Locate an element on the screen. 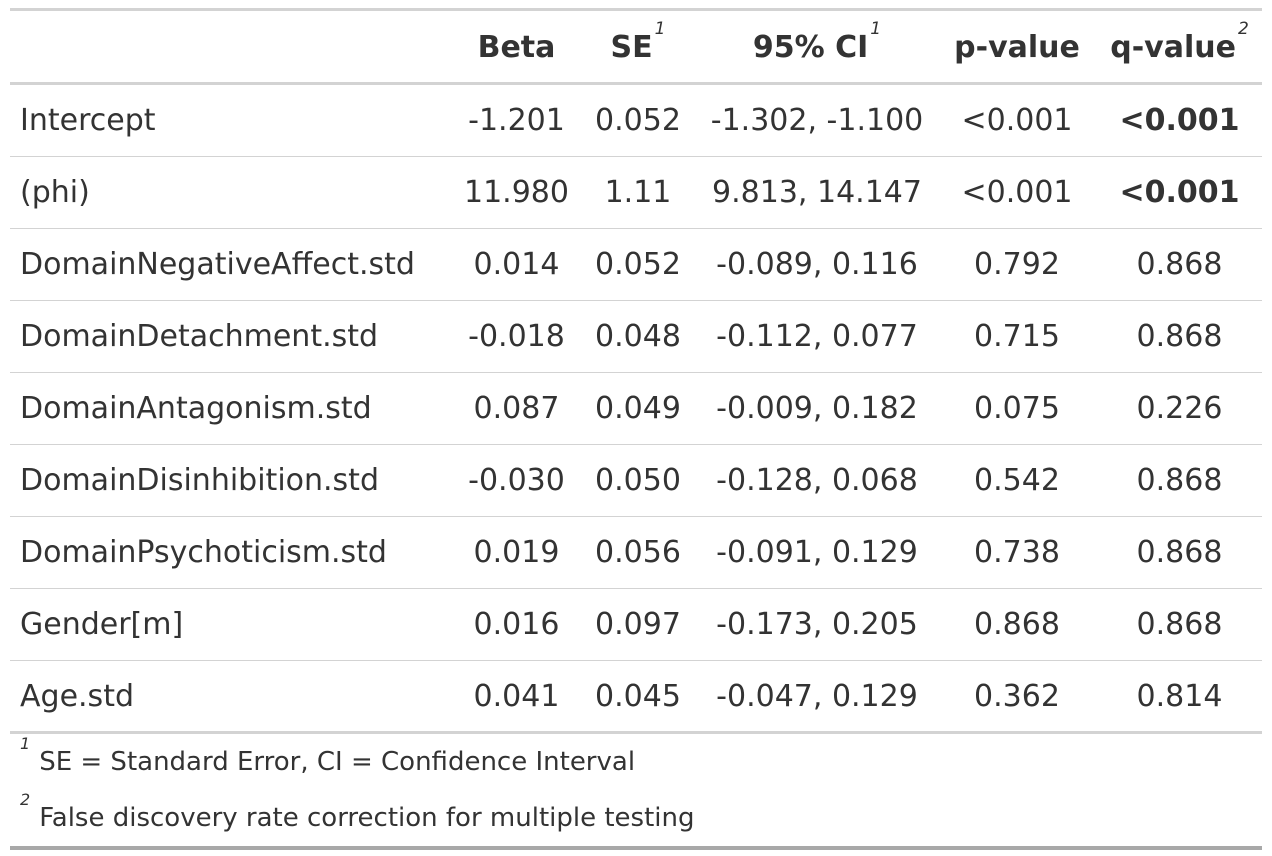 The image size is (1272, 856). cell-term: DomainAntagonism.std is located at coordinates (232, 408).